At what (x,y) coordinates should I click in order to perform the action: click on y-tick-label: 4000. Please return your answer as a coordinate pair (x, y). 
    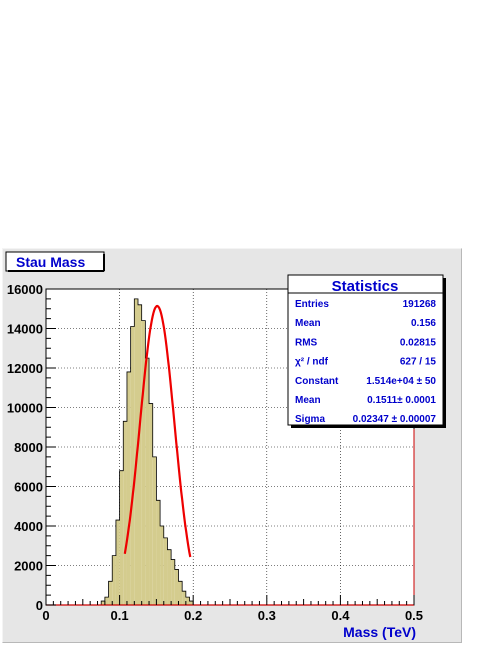
    Looking at the image, I should click on (28, 526).